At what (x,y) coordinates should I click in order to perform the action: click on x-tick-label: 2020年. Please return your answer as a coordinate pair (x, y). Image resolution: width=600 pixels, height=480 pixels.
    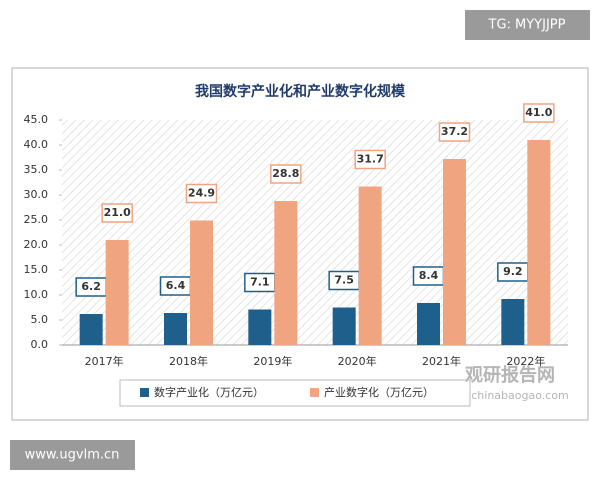
    Looking at the image, I should click on (357, 361).